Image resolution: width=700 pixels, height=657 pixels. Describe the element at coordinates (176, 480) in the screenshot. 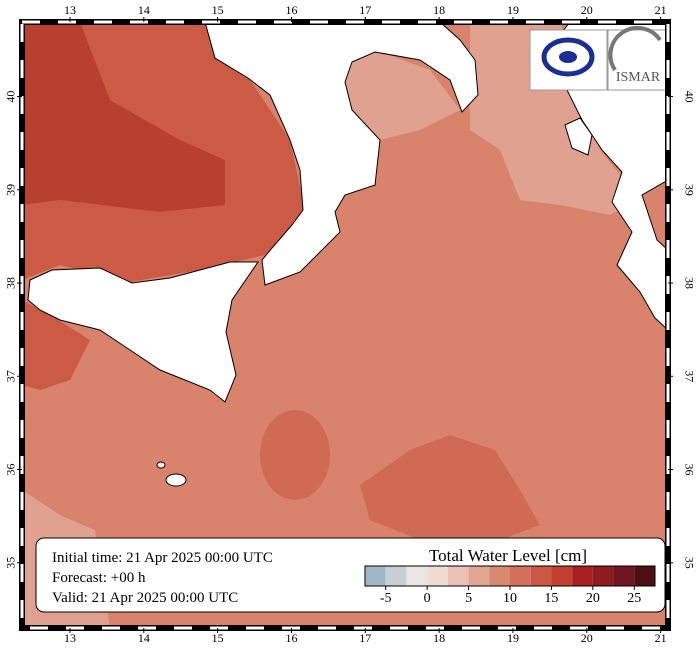

I see `land-malta` at that location.